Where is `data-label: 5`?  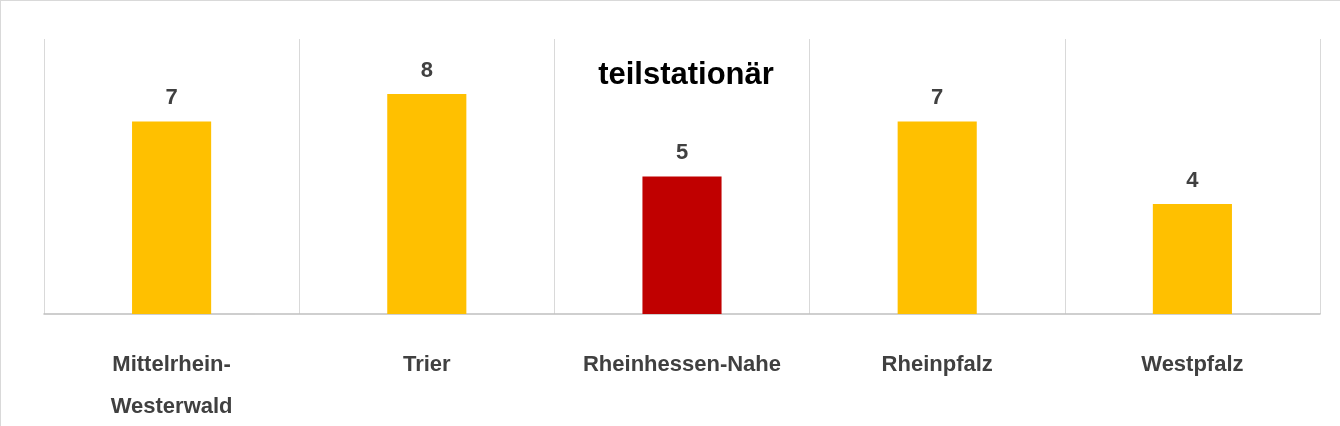
data-label: 5 is located at coordinates (682, 151).